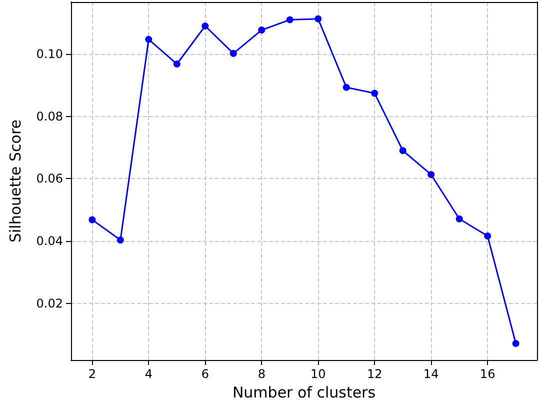 The width and height of the screenshot is (540, 405). I want to click on x-tick-label: 2, so click(92, 374).